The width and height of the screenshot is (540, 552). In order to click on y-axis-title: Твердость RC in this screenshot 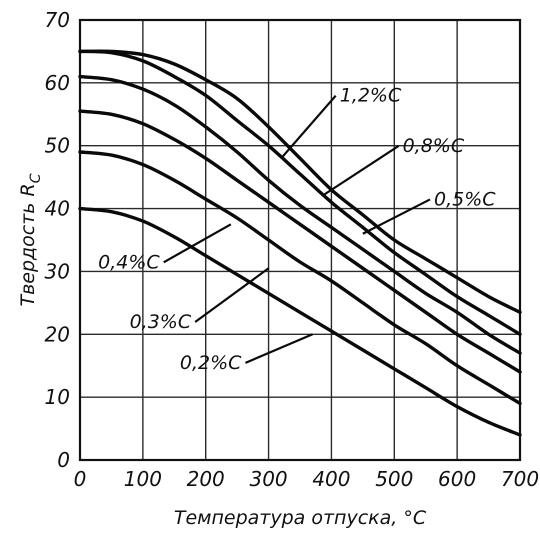, I will do `click(30, 239)`.